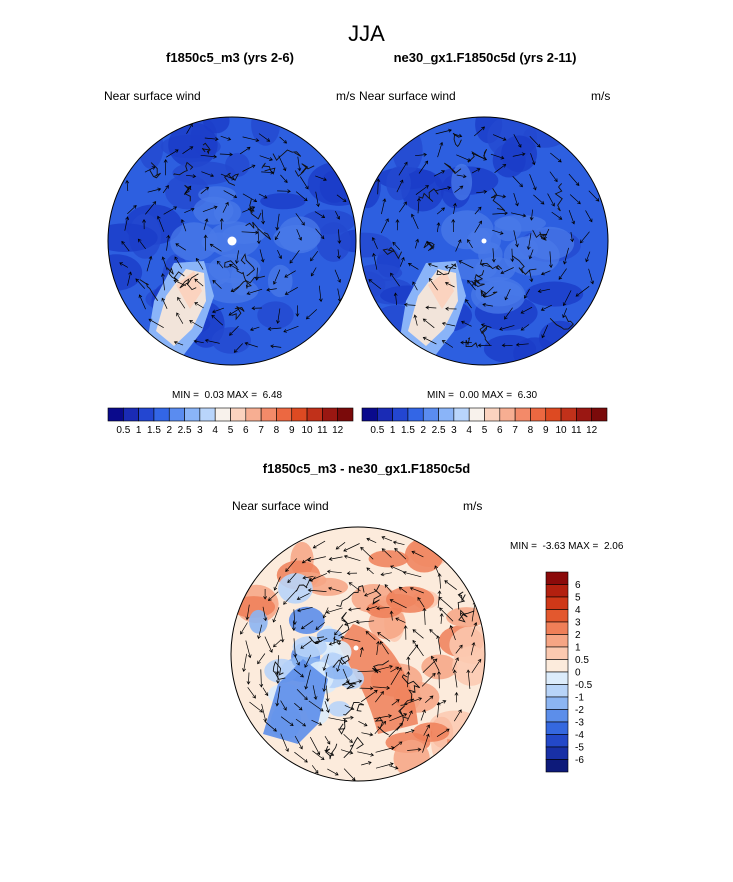 Image resolution: width=733 pixels, height=882 pixels. I want to click on diff-panel-title: f1850c5_m3 - ne30_gx1.F1850c5d, so click(366, 468).